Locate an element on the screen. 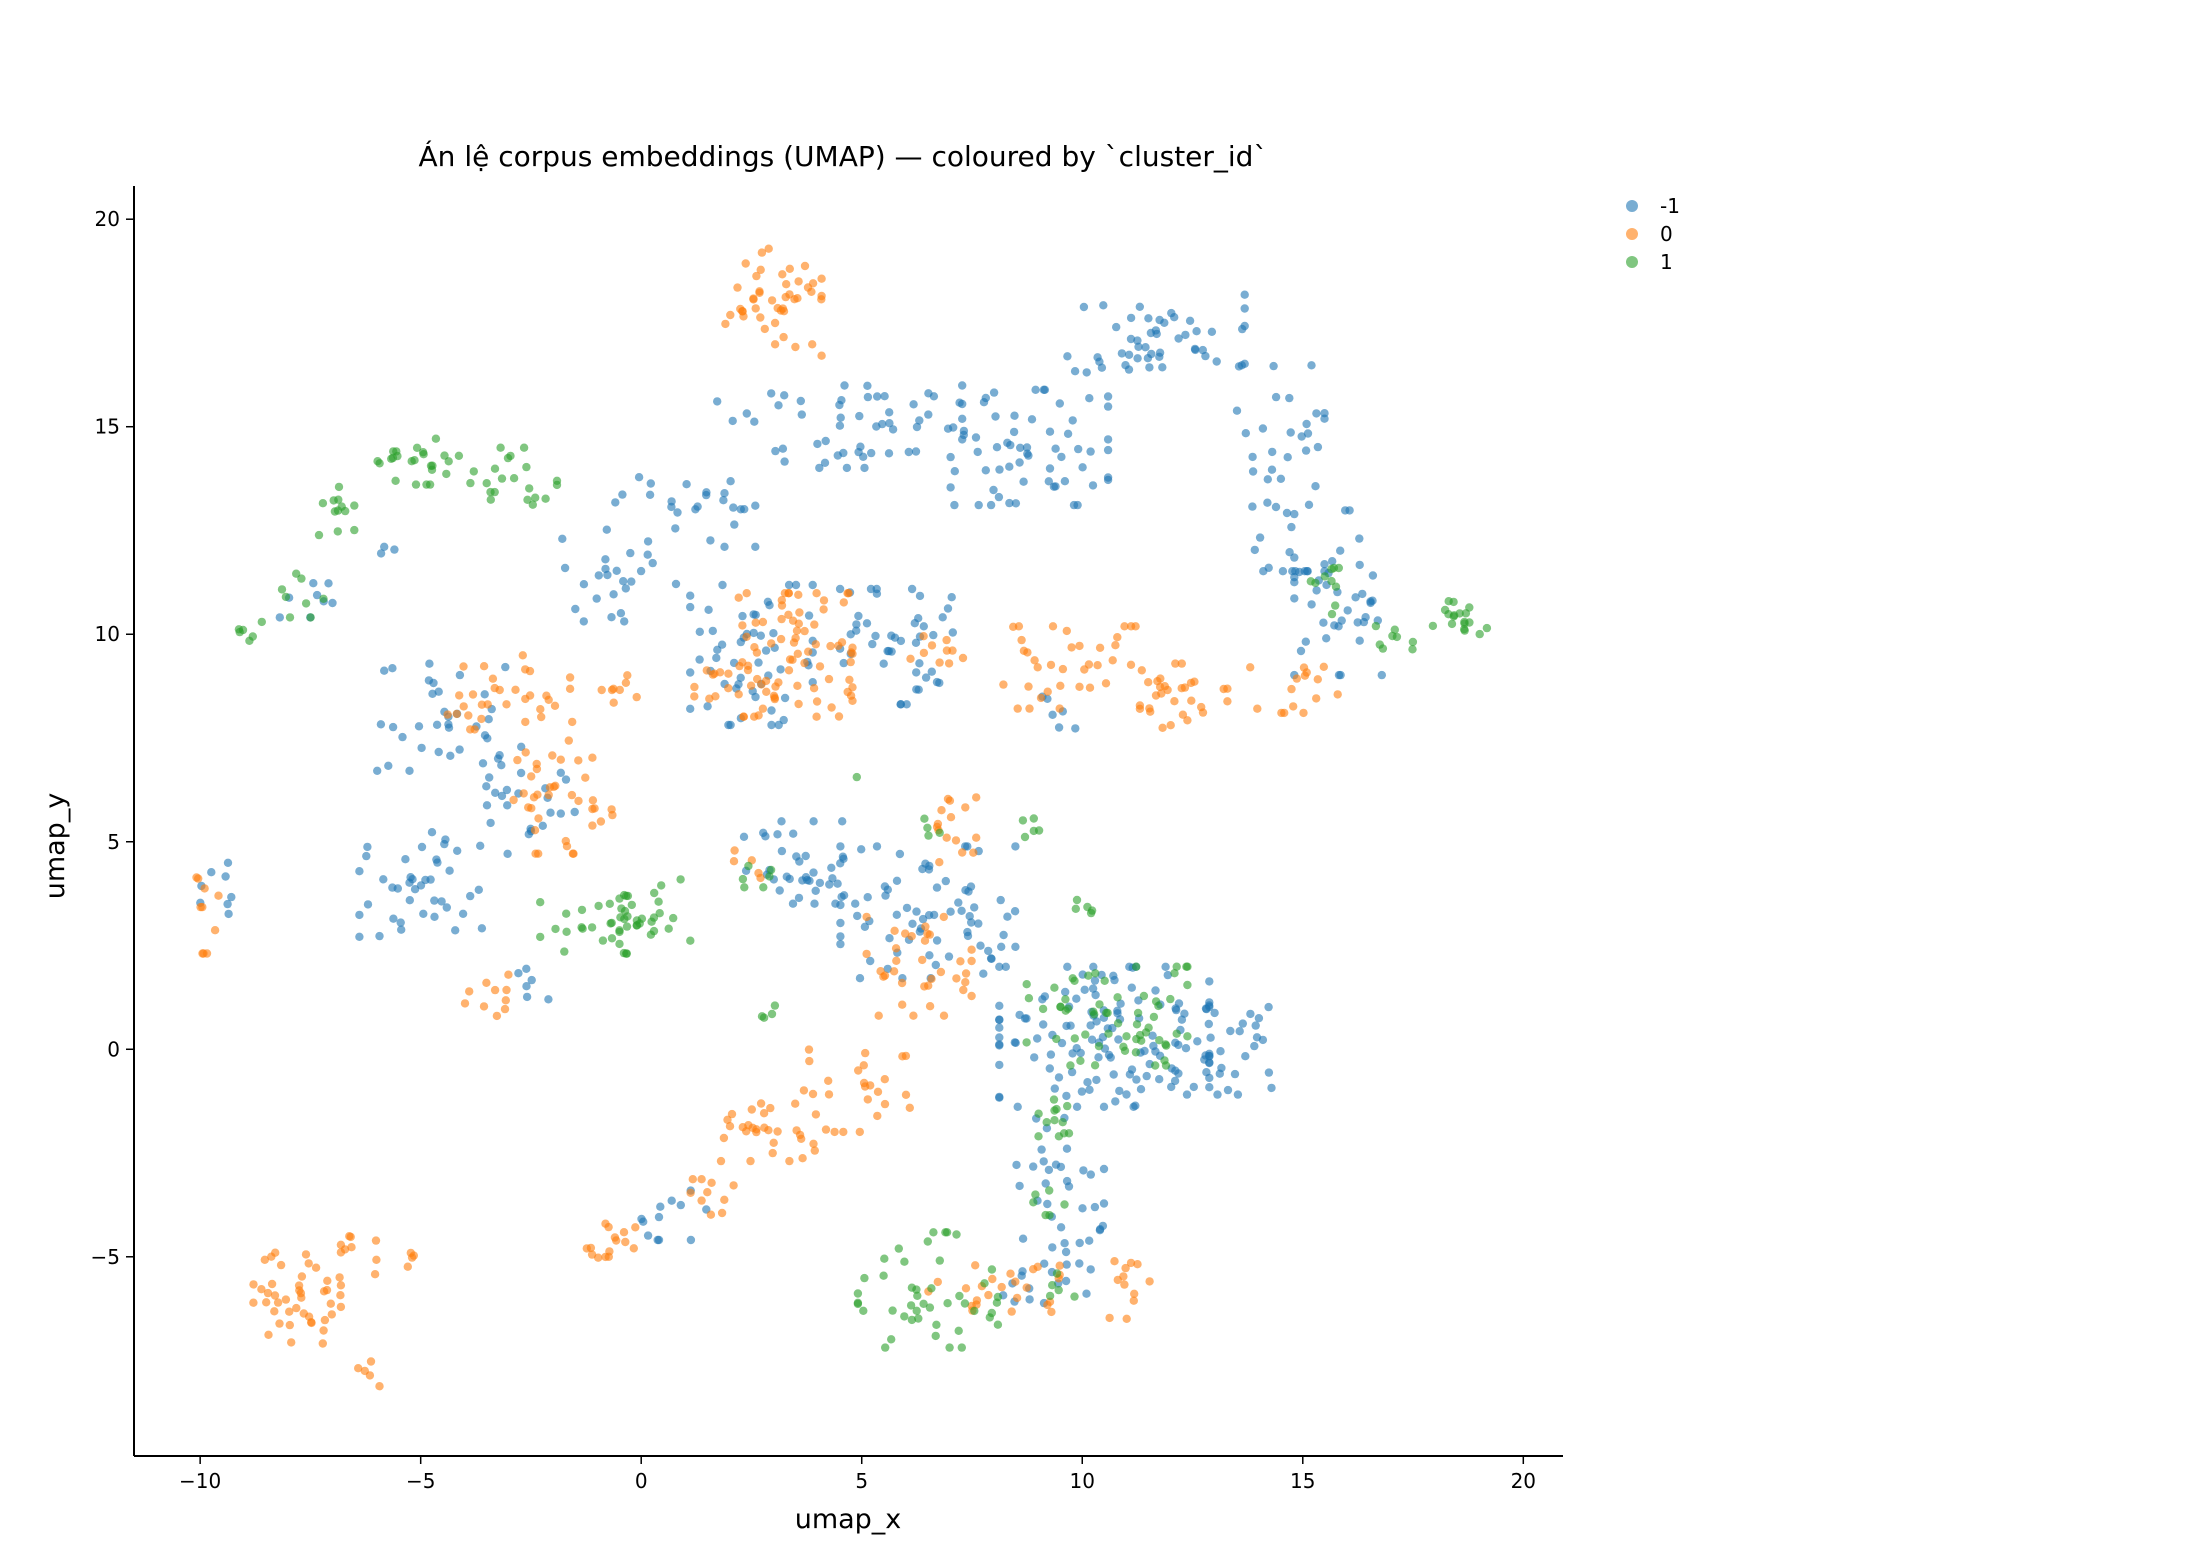  legend-label-0: 0 is located at coordinates (1666, 234).